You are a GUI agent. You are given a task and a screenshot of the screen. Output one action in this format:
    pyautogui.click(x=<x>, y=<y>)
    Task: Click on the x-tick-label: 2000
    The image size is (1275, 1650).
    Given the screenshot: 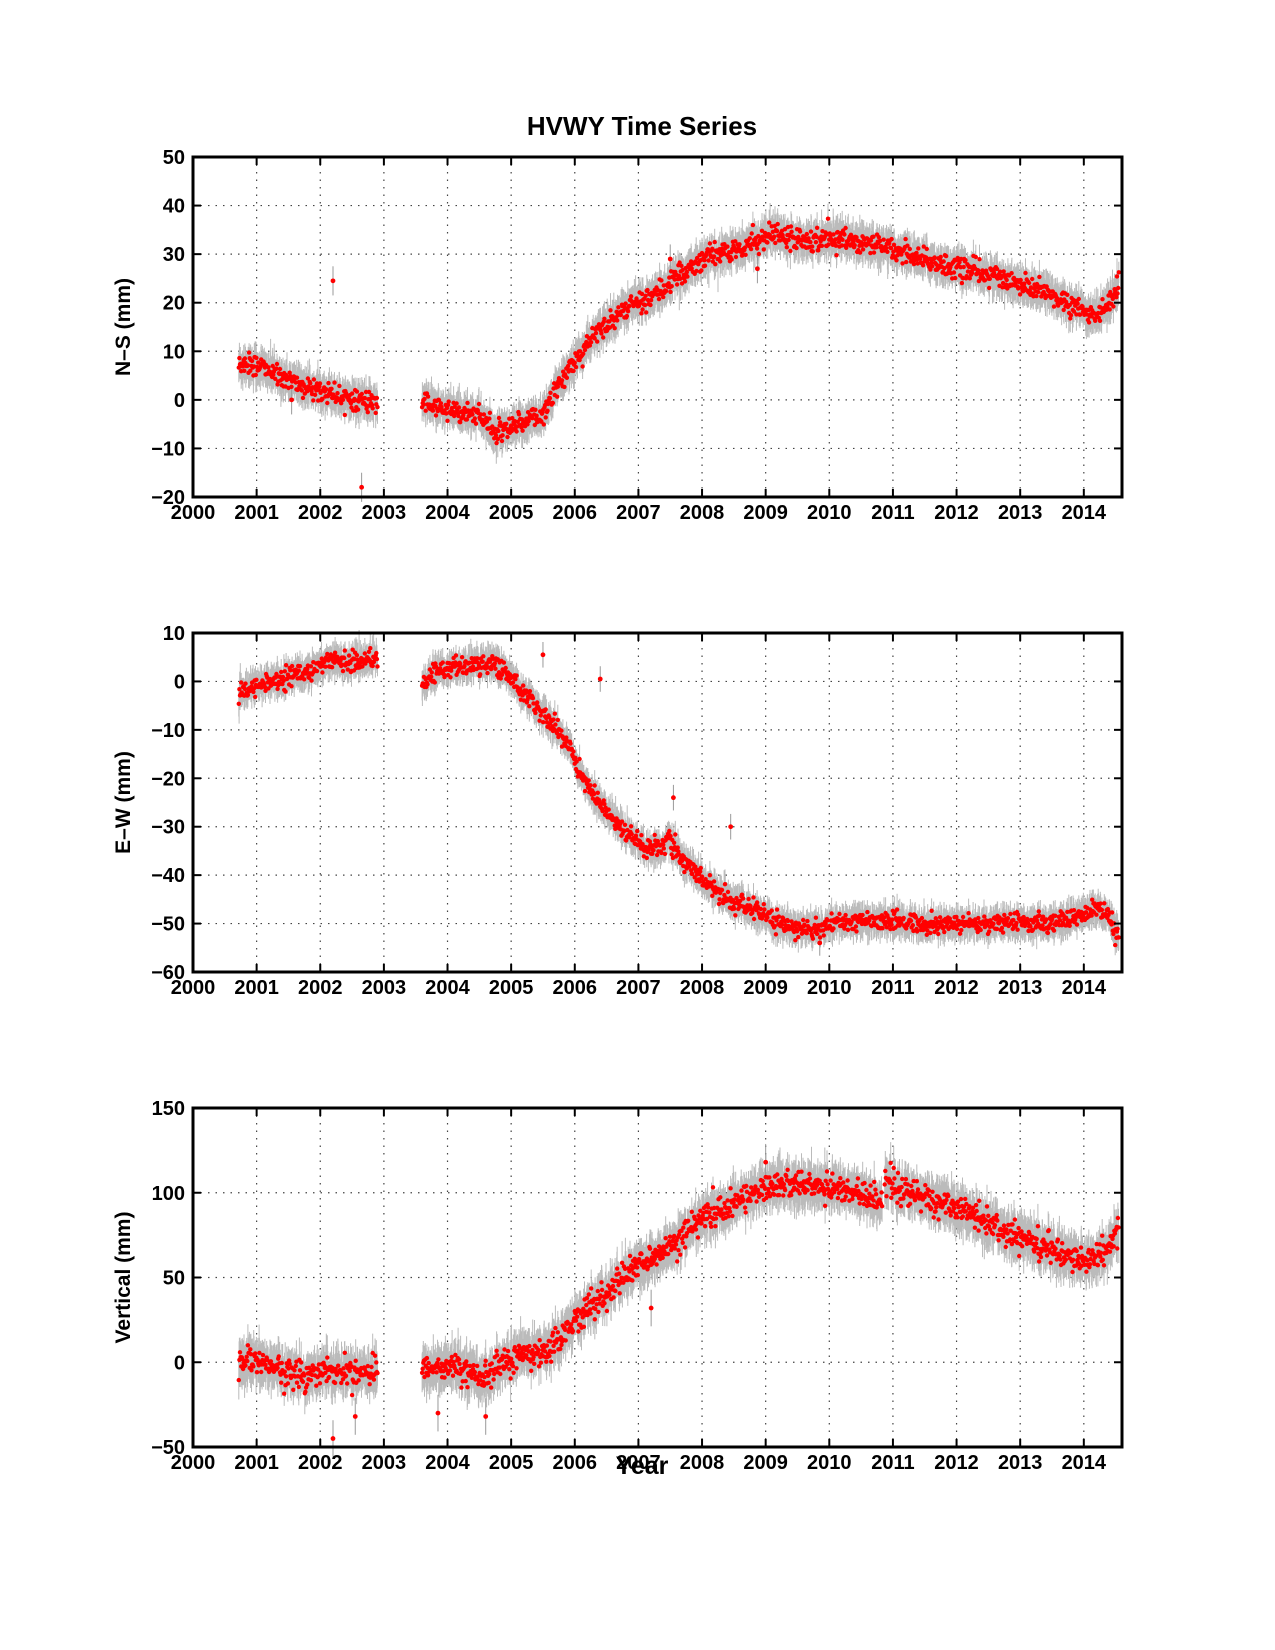 What is the action you would take?
    pyautogui.click(x=193, y=988)
    